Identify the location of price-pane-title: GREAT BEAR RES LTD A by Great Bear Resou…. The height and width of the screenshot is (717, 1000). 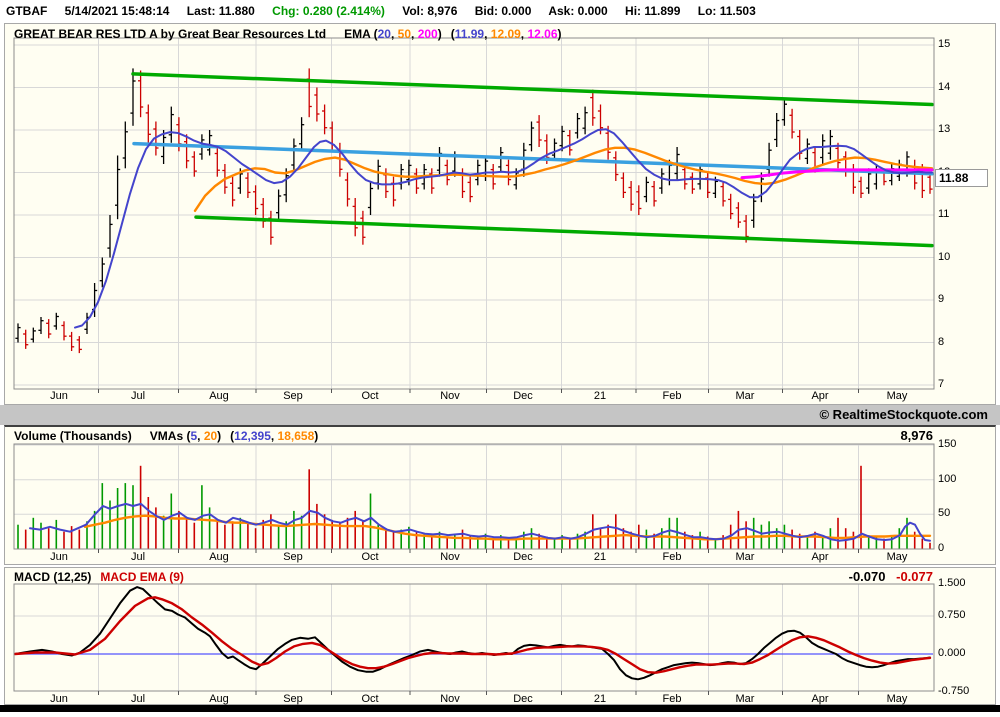
(288, 34).